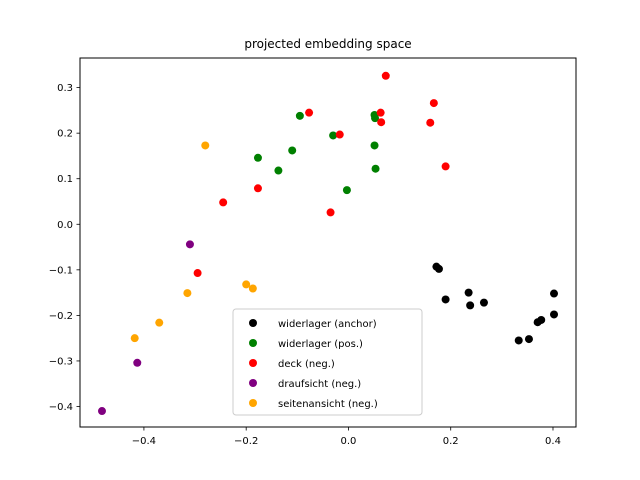 The image size is (640, 480). I want to click on y-tick-label: 0.2, so click(65, 134).